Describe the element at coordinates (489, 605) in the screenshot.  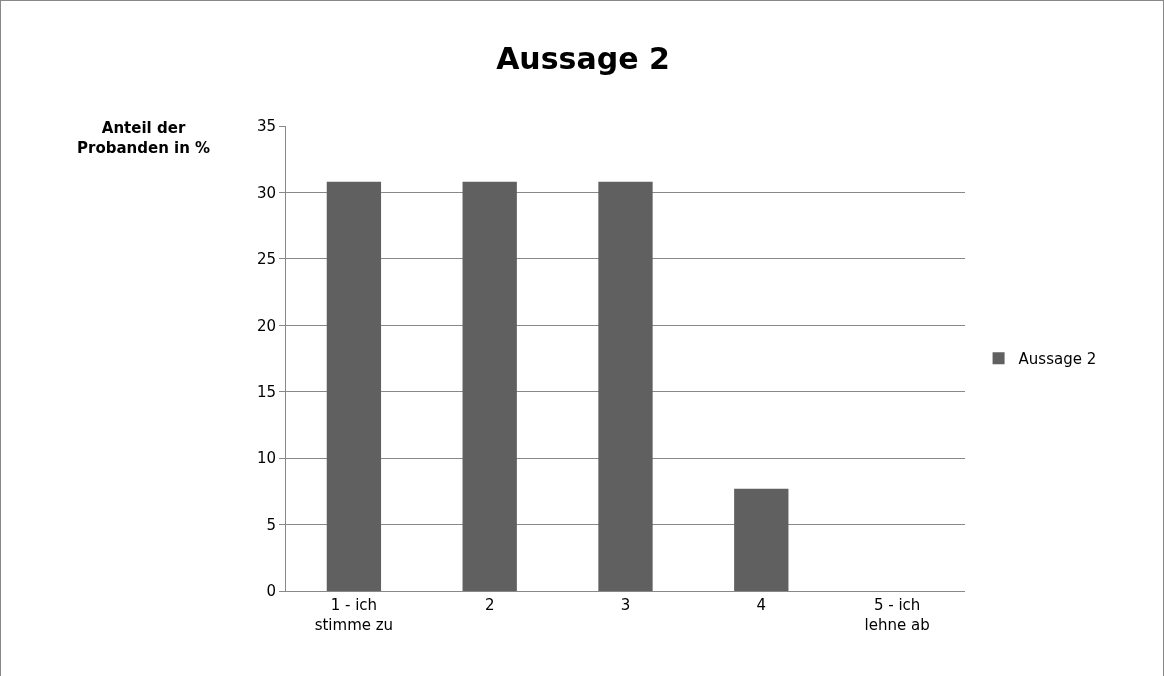
I see `x-tick-label: 2` at that location.